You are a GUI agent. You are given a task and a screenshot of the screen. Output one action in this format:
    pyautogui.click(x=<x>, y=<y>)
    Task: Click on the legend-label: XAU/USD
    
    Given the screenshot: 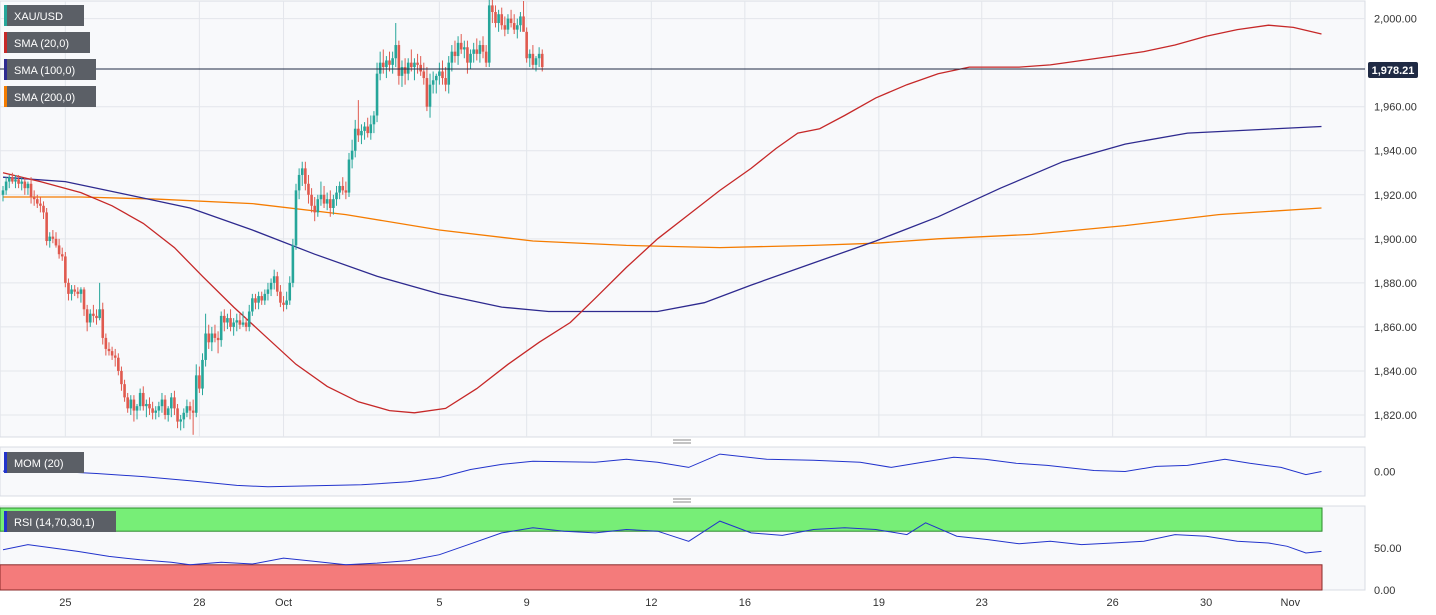 What is the action you would take?
    pyautogui.click(x=38, y=17)
    